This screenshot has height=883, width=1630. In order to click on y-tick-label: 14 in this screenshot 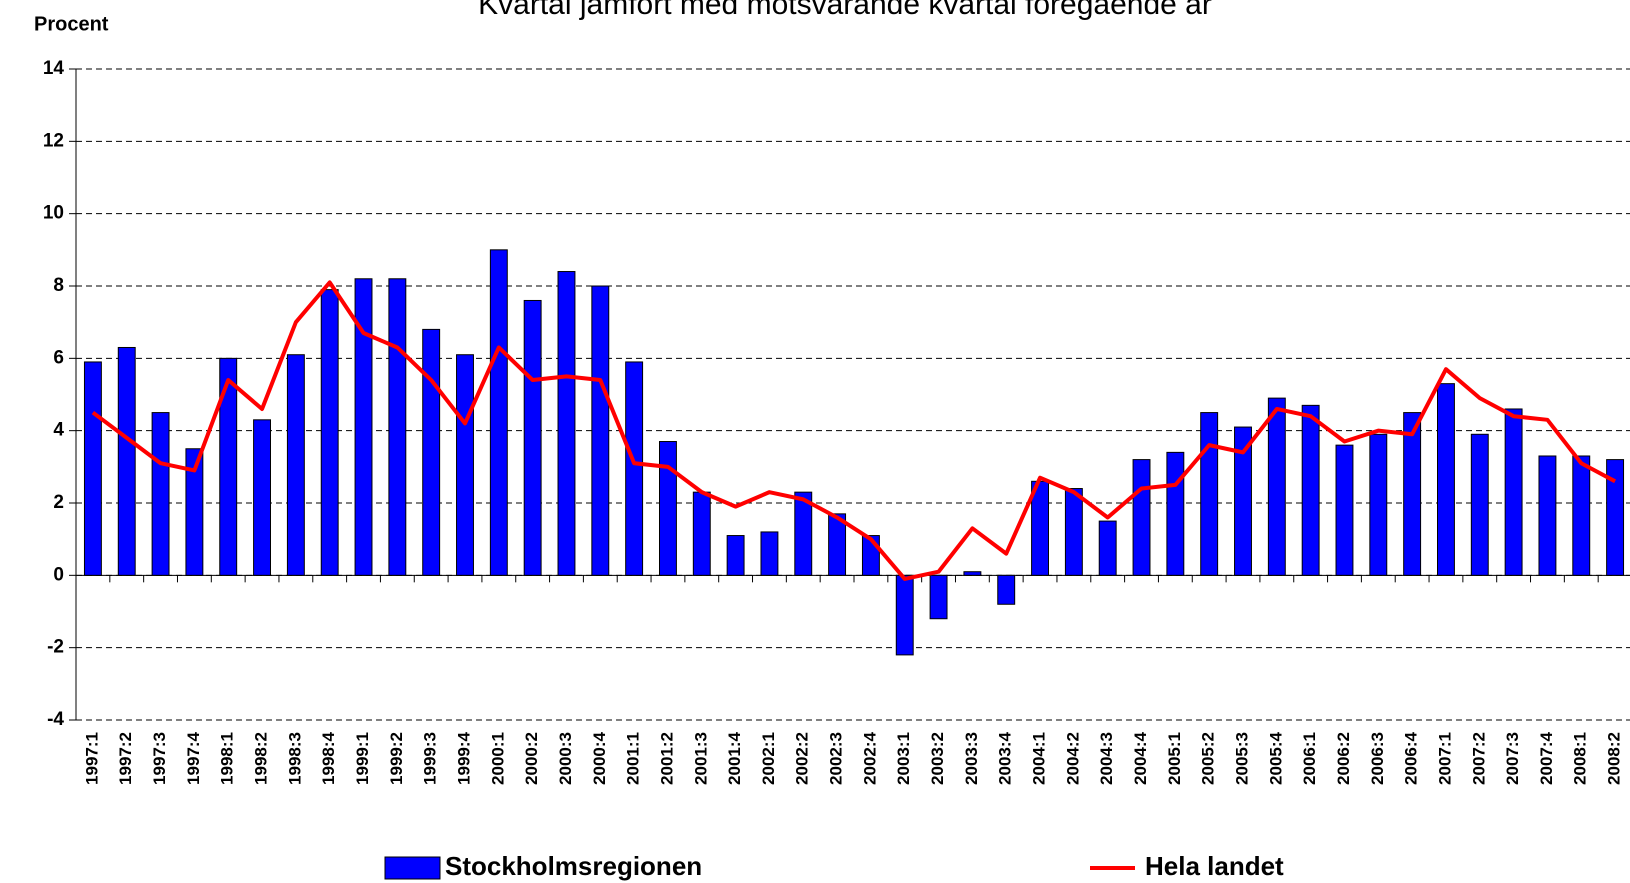, I will do `click(54, 68)`.